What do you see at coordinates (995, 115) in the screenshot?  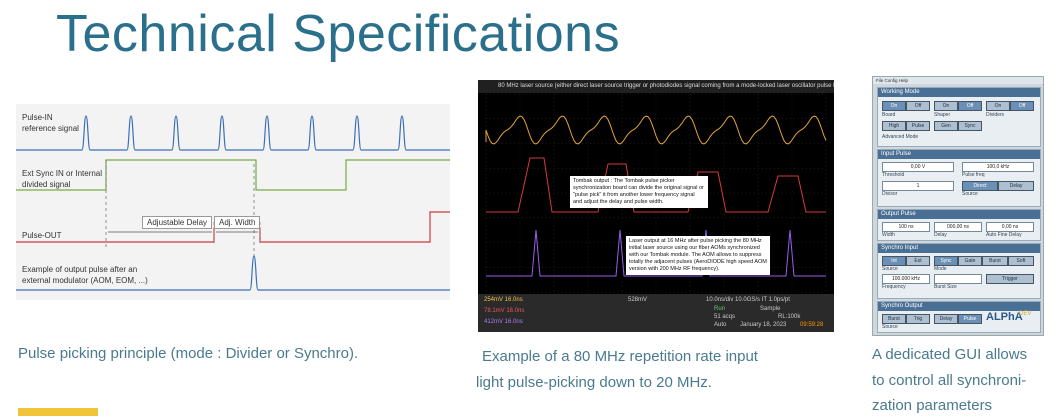 I see `dividers-label: Dividers` at bounding box center [995, 115].